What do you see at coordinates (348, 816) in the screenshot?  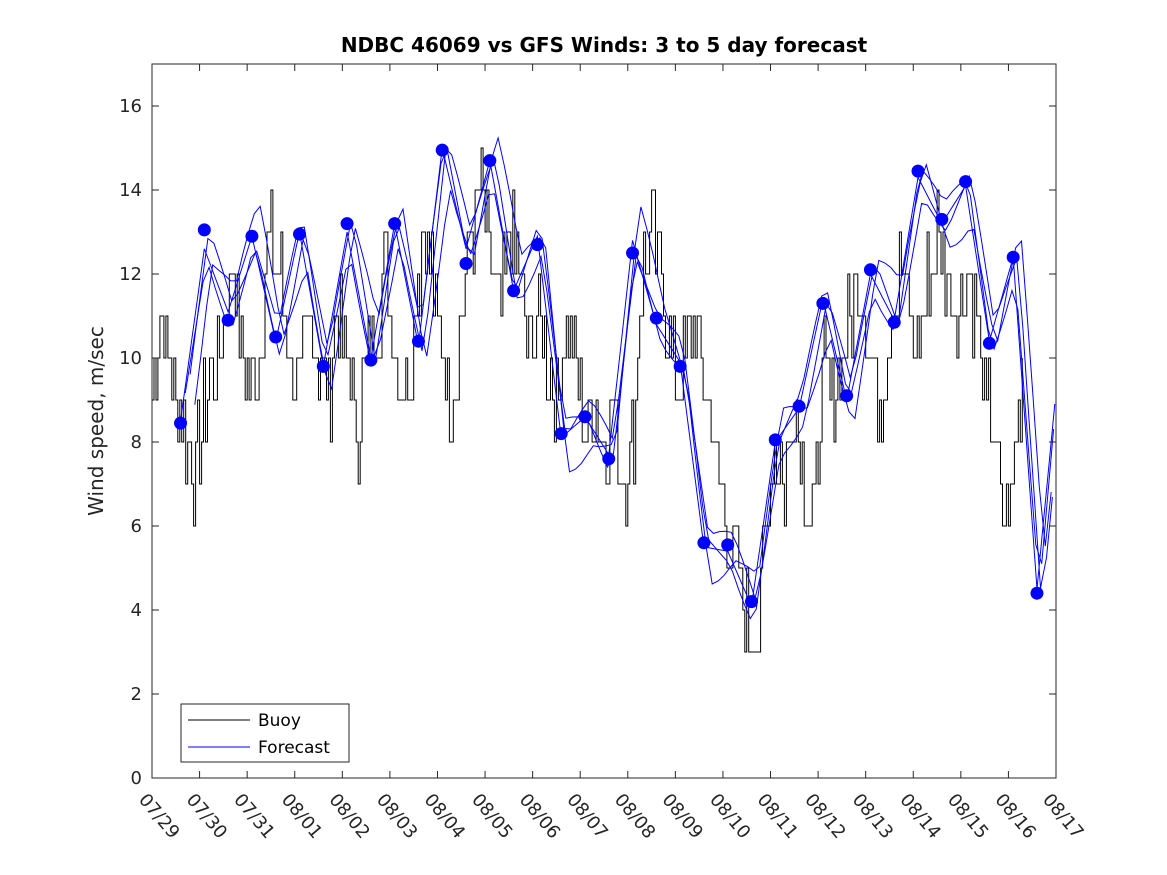 I see `x-tick-label: 08/02` at bounding box center [348, 816].